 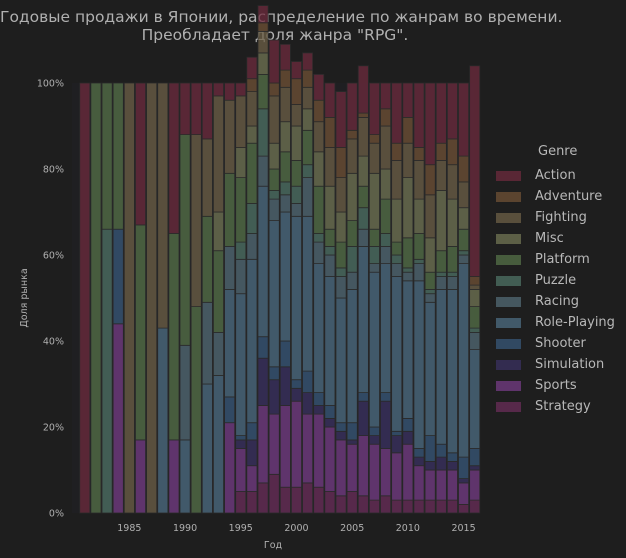 I want to click on bar-segment-shooter-2011, so click(x=419, y=453).